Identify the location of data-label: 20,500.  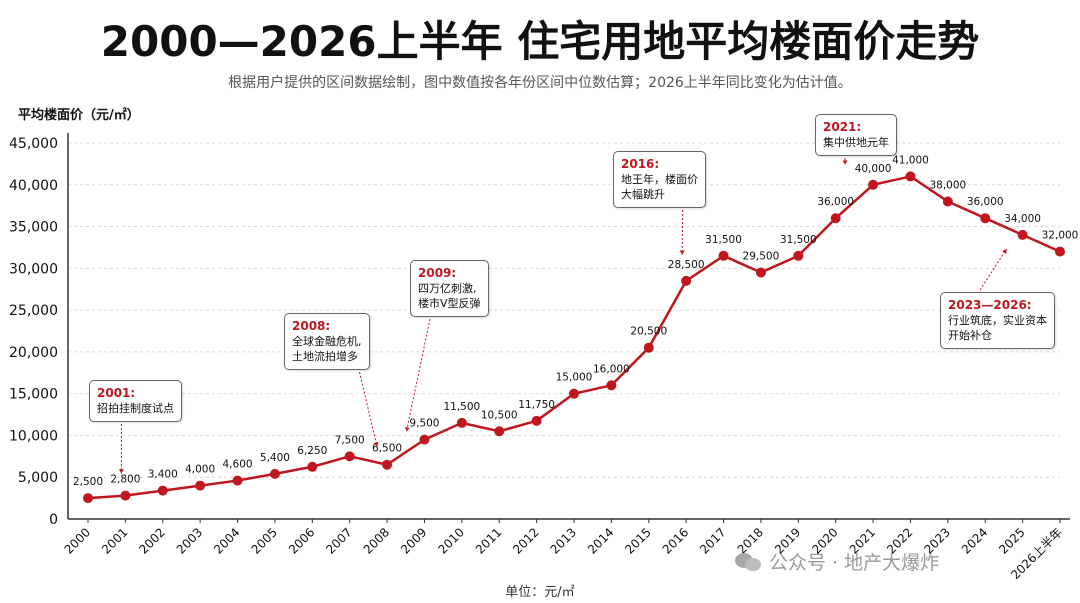
(648, 332).